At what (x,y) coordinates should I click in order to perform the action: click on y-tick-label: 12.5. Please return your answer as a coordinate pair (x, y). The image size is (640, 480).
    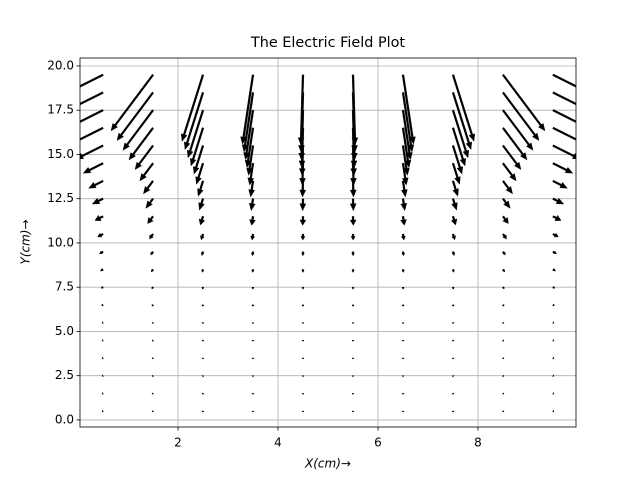
    Looking at the image, I should click on (60, 198).